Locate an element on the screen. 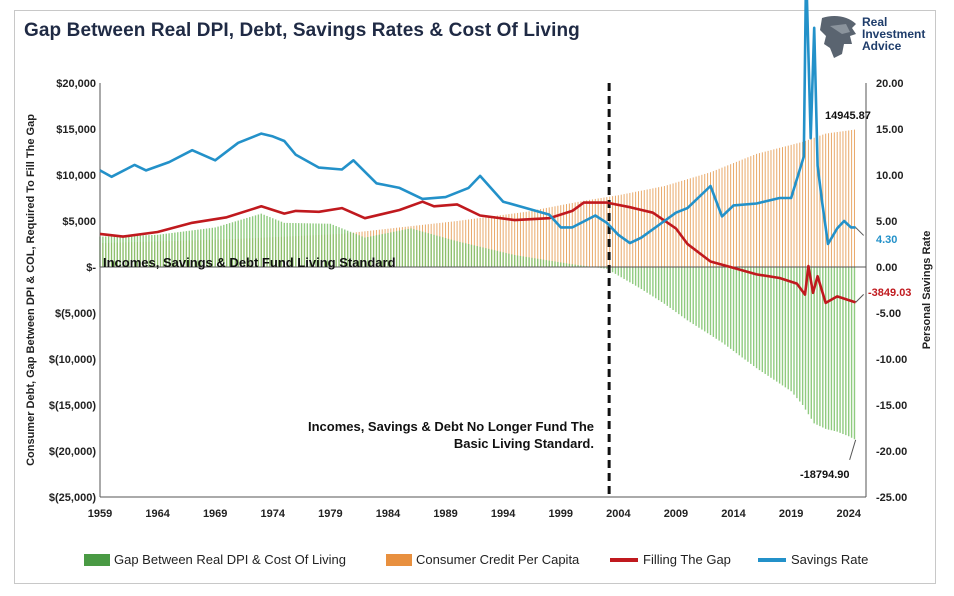  legend-item-gap: Gap Between Real DPI & Cost Of Living is located at coordinates (215, 559).